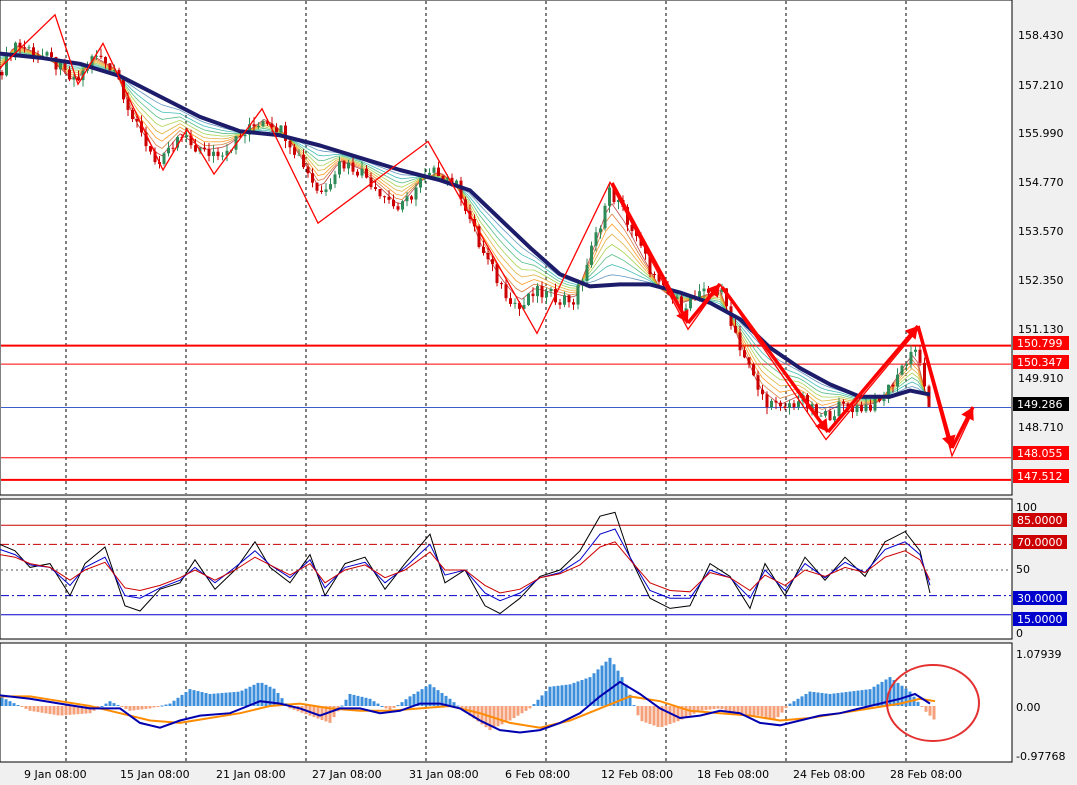 The width and height of the screenshot is (1077, 785). What do you see at coordinates (465, 567) in the screenshot?
I see `oscillator-series-line` at bounding box center [465, 567].